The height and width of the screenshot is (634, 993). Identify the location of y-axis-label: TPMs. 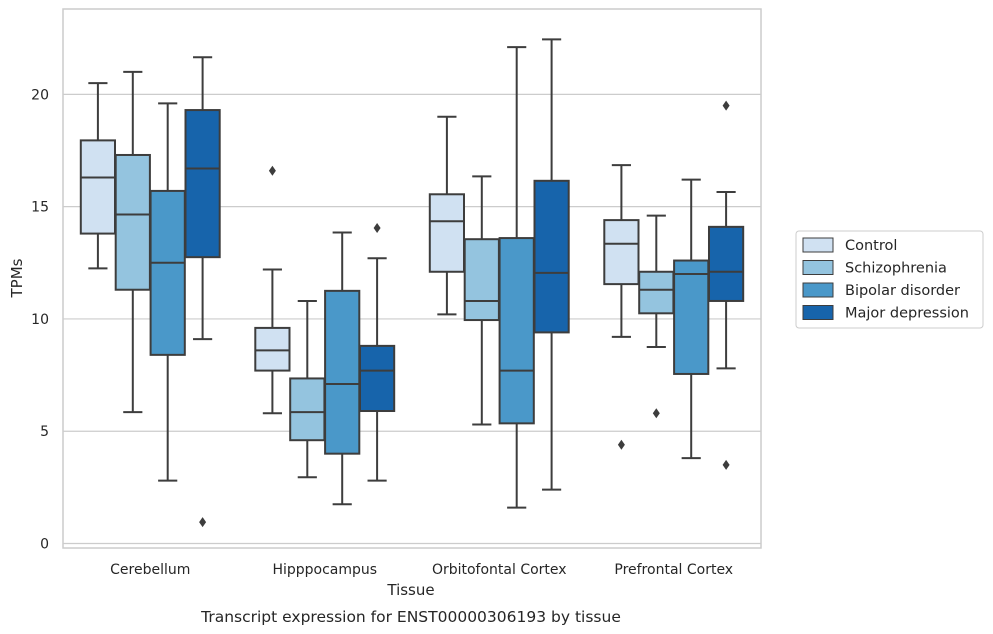
(17, 278).